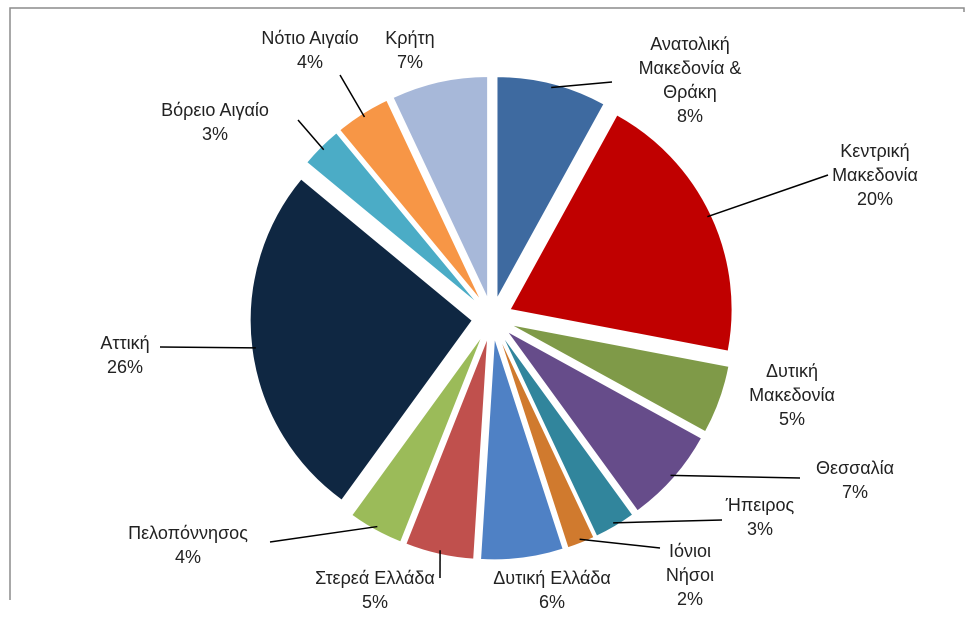  Describe the element at coordinates (855, 468) in the screenshot. I see `category-label: Θεσσαλία` at that location.